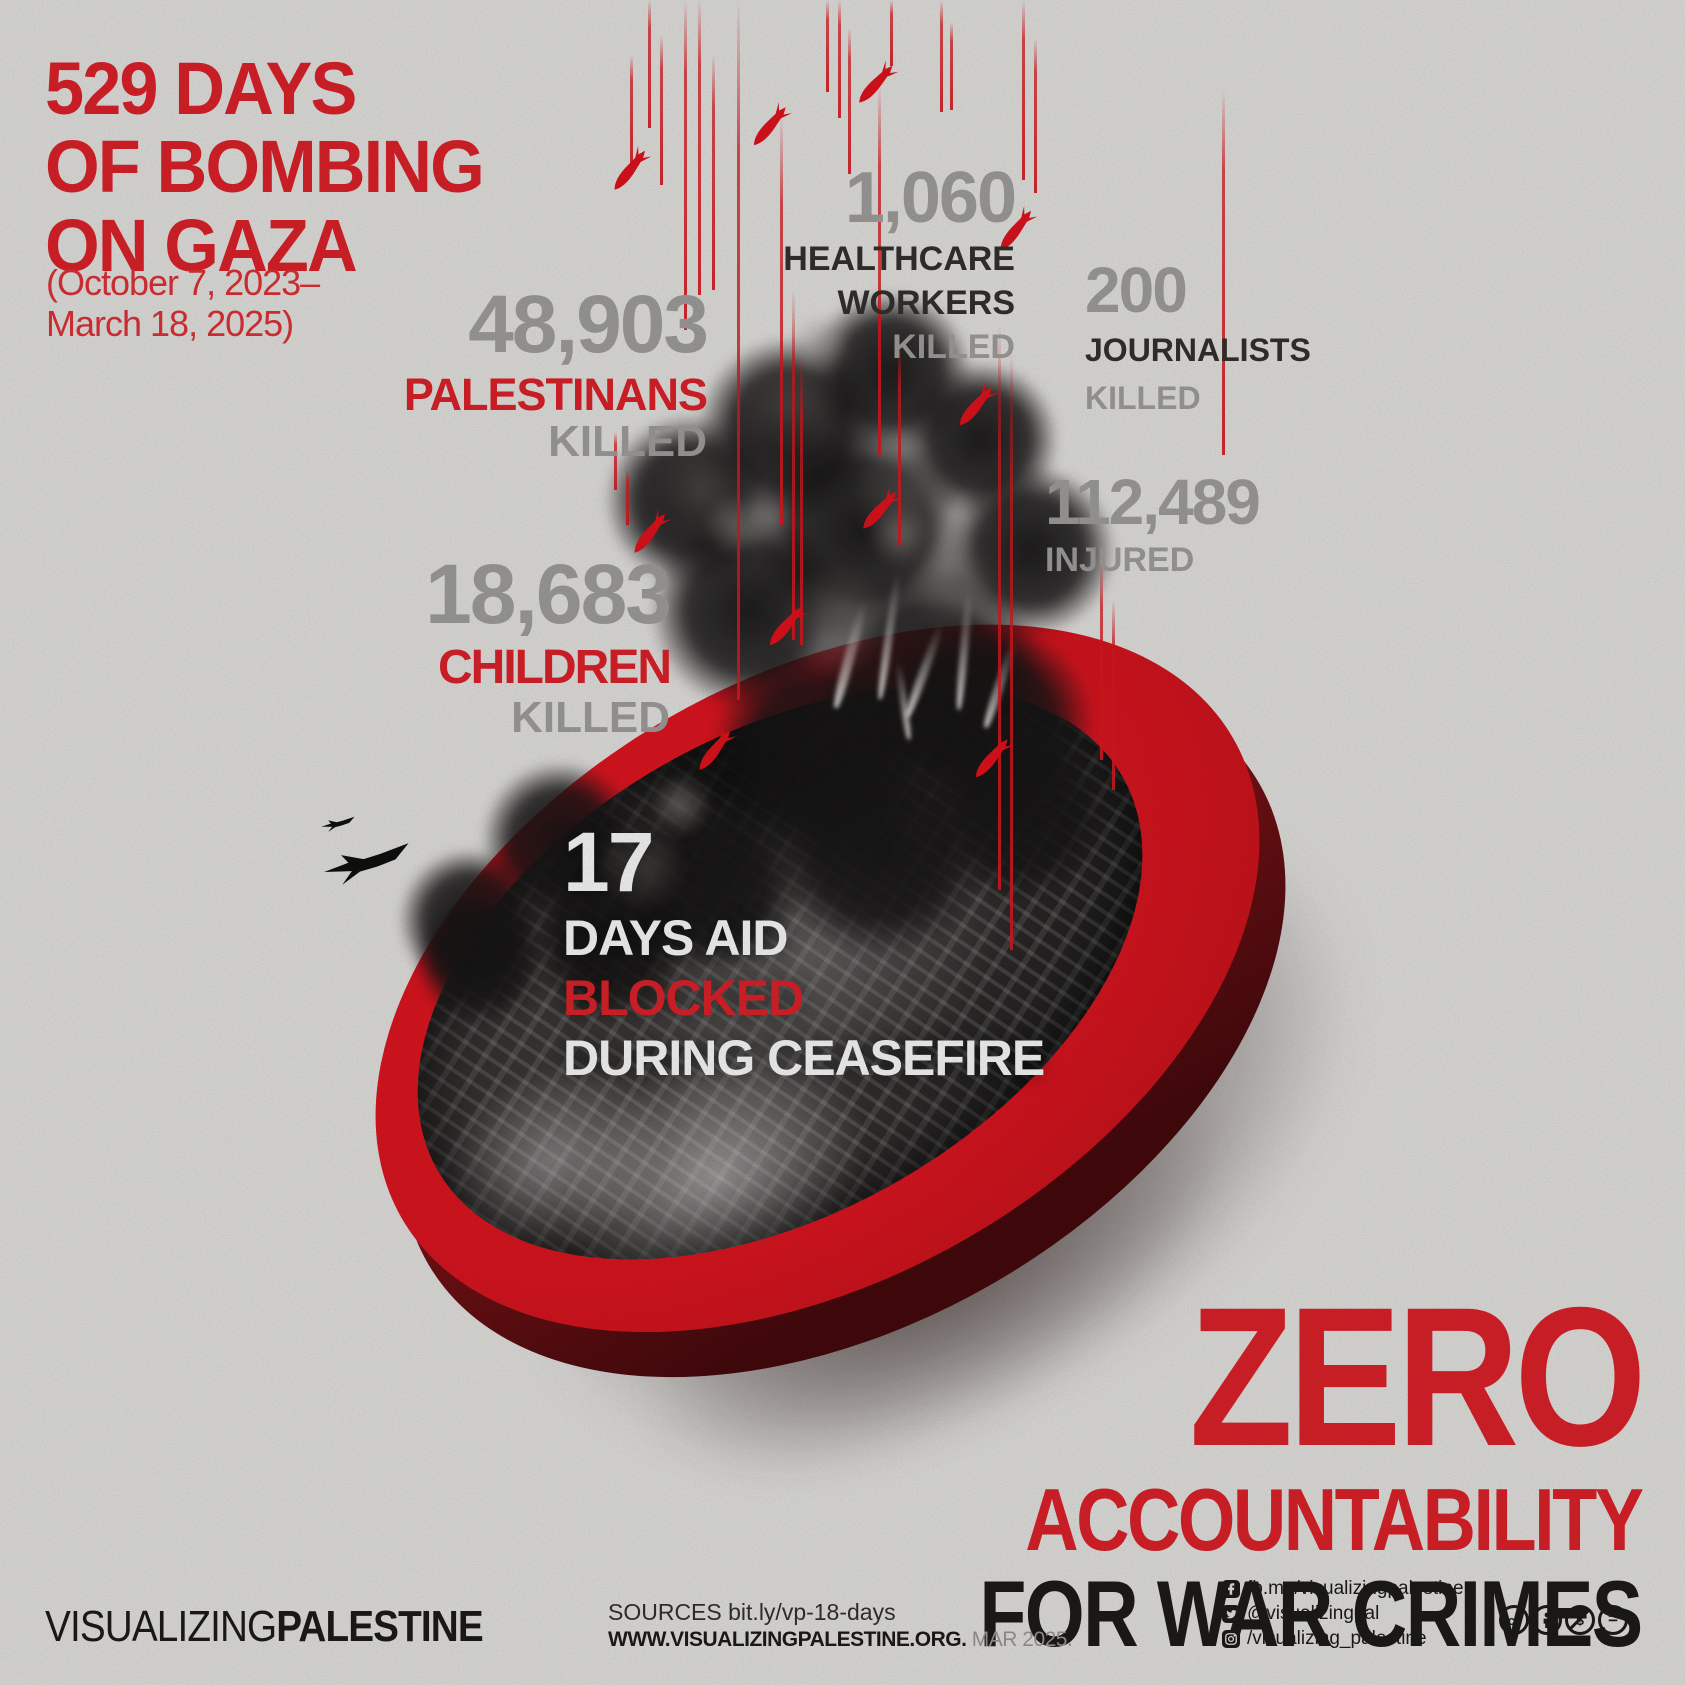  Describe the element at coordinates (379, 1626) in the screenshot. I see `logo-bold: PALESTINE` at that location.